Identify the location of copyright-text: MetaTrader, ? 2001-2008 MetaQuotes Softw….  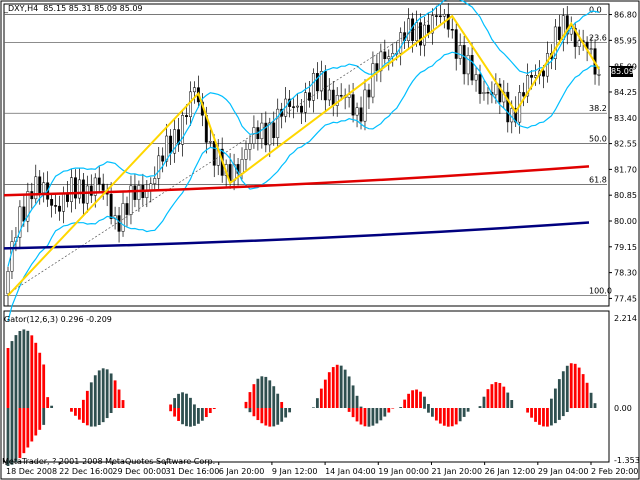
(109, 461).